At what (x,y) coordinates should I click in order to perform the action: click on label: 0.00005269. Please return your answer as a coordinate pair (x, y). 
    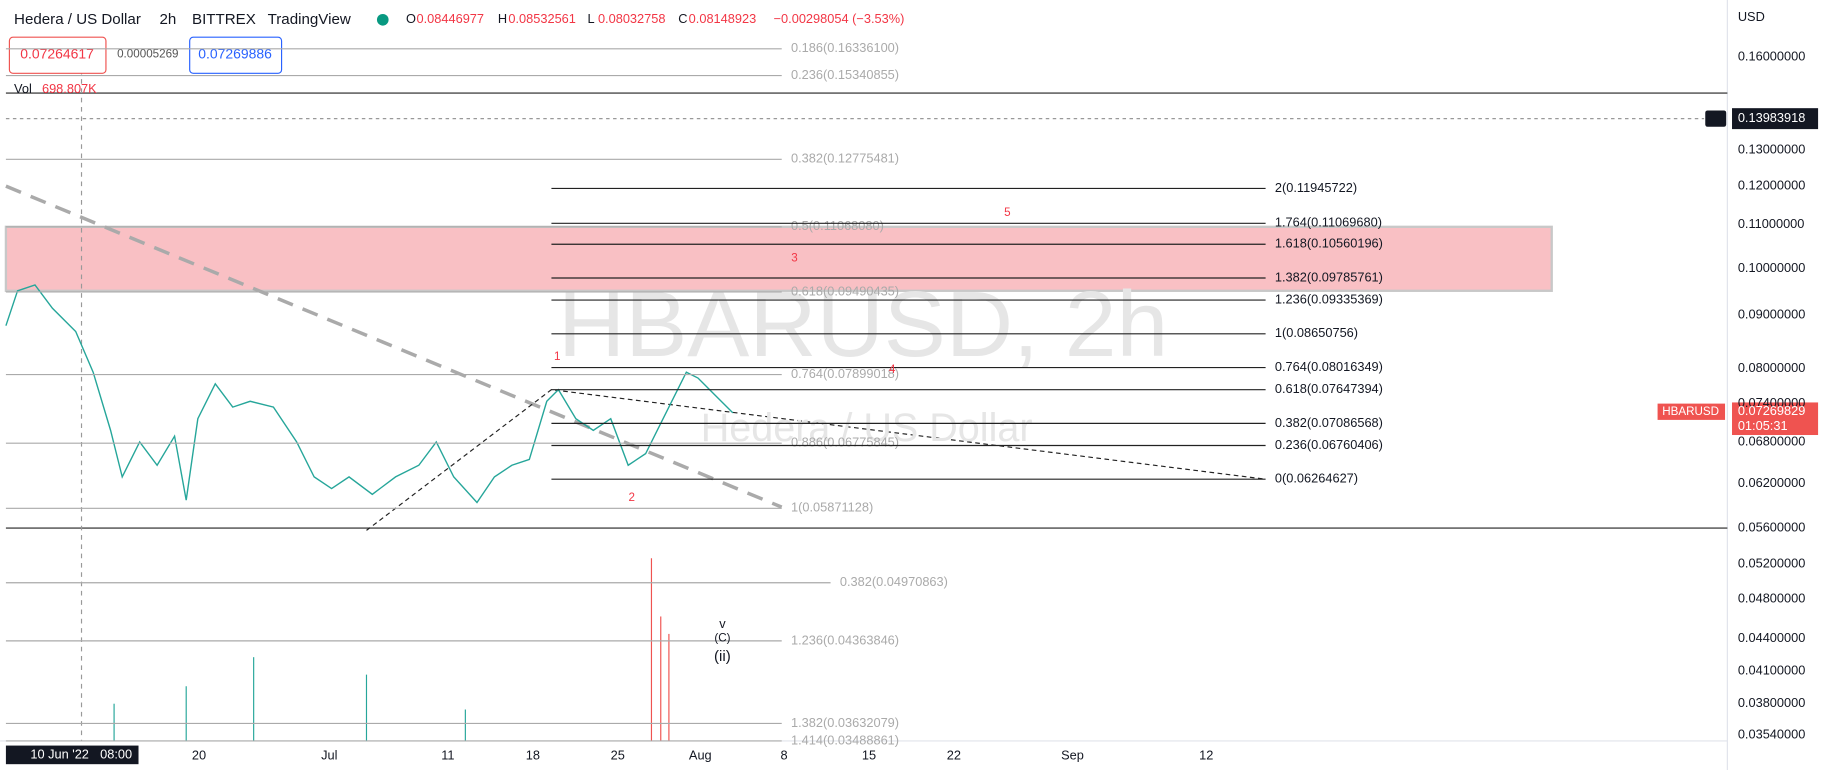
    Looking at the image, I should click on (147, 54).